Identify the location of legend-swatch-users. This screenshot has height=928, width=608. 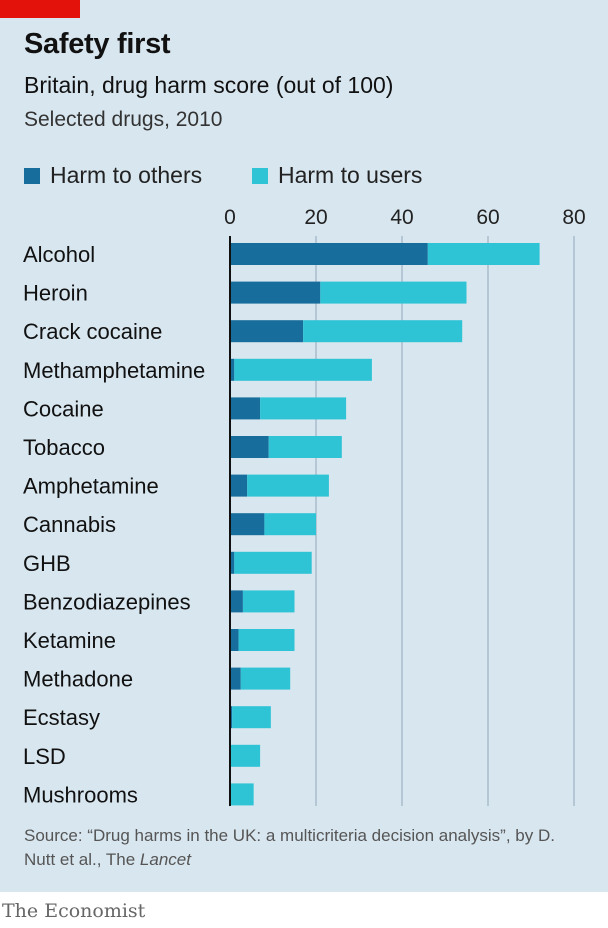
(260, 176).